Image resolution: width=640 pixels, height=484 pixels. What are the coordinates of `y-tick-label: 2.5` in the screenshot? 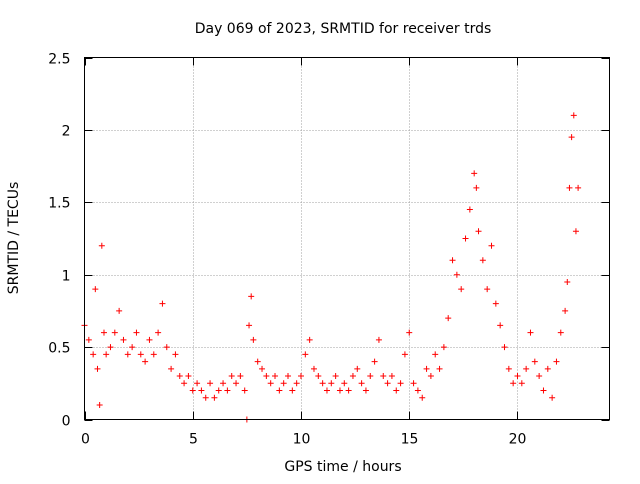 It's located at (59, 60).